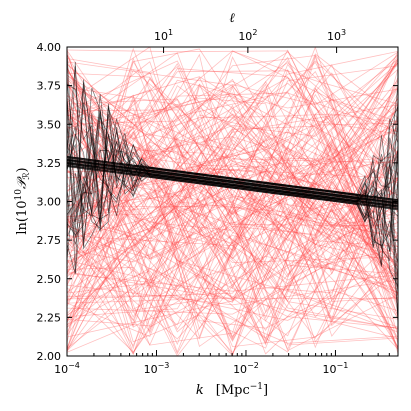 This screenshot has height=411, width=411. I want to click on top-axis-label: ℓ, so click(232, 18).